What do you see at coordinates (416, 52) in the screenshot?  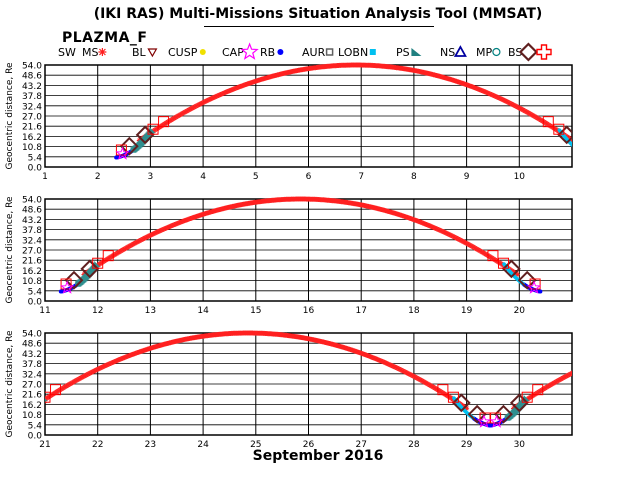 I see `legend-symbol-ps` at bounding box center [416, 52].